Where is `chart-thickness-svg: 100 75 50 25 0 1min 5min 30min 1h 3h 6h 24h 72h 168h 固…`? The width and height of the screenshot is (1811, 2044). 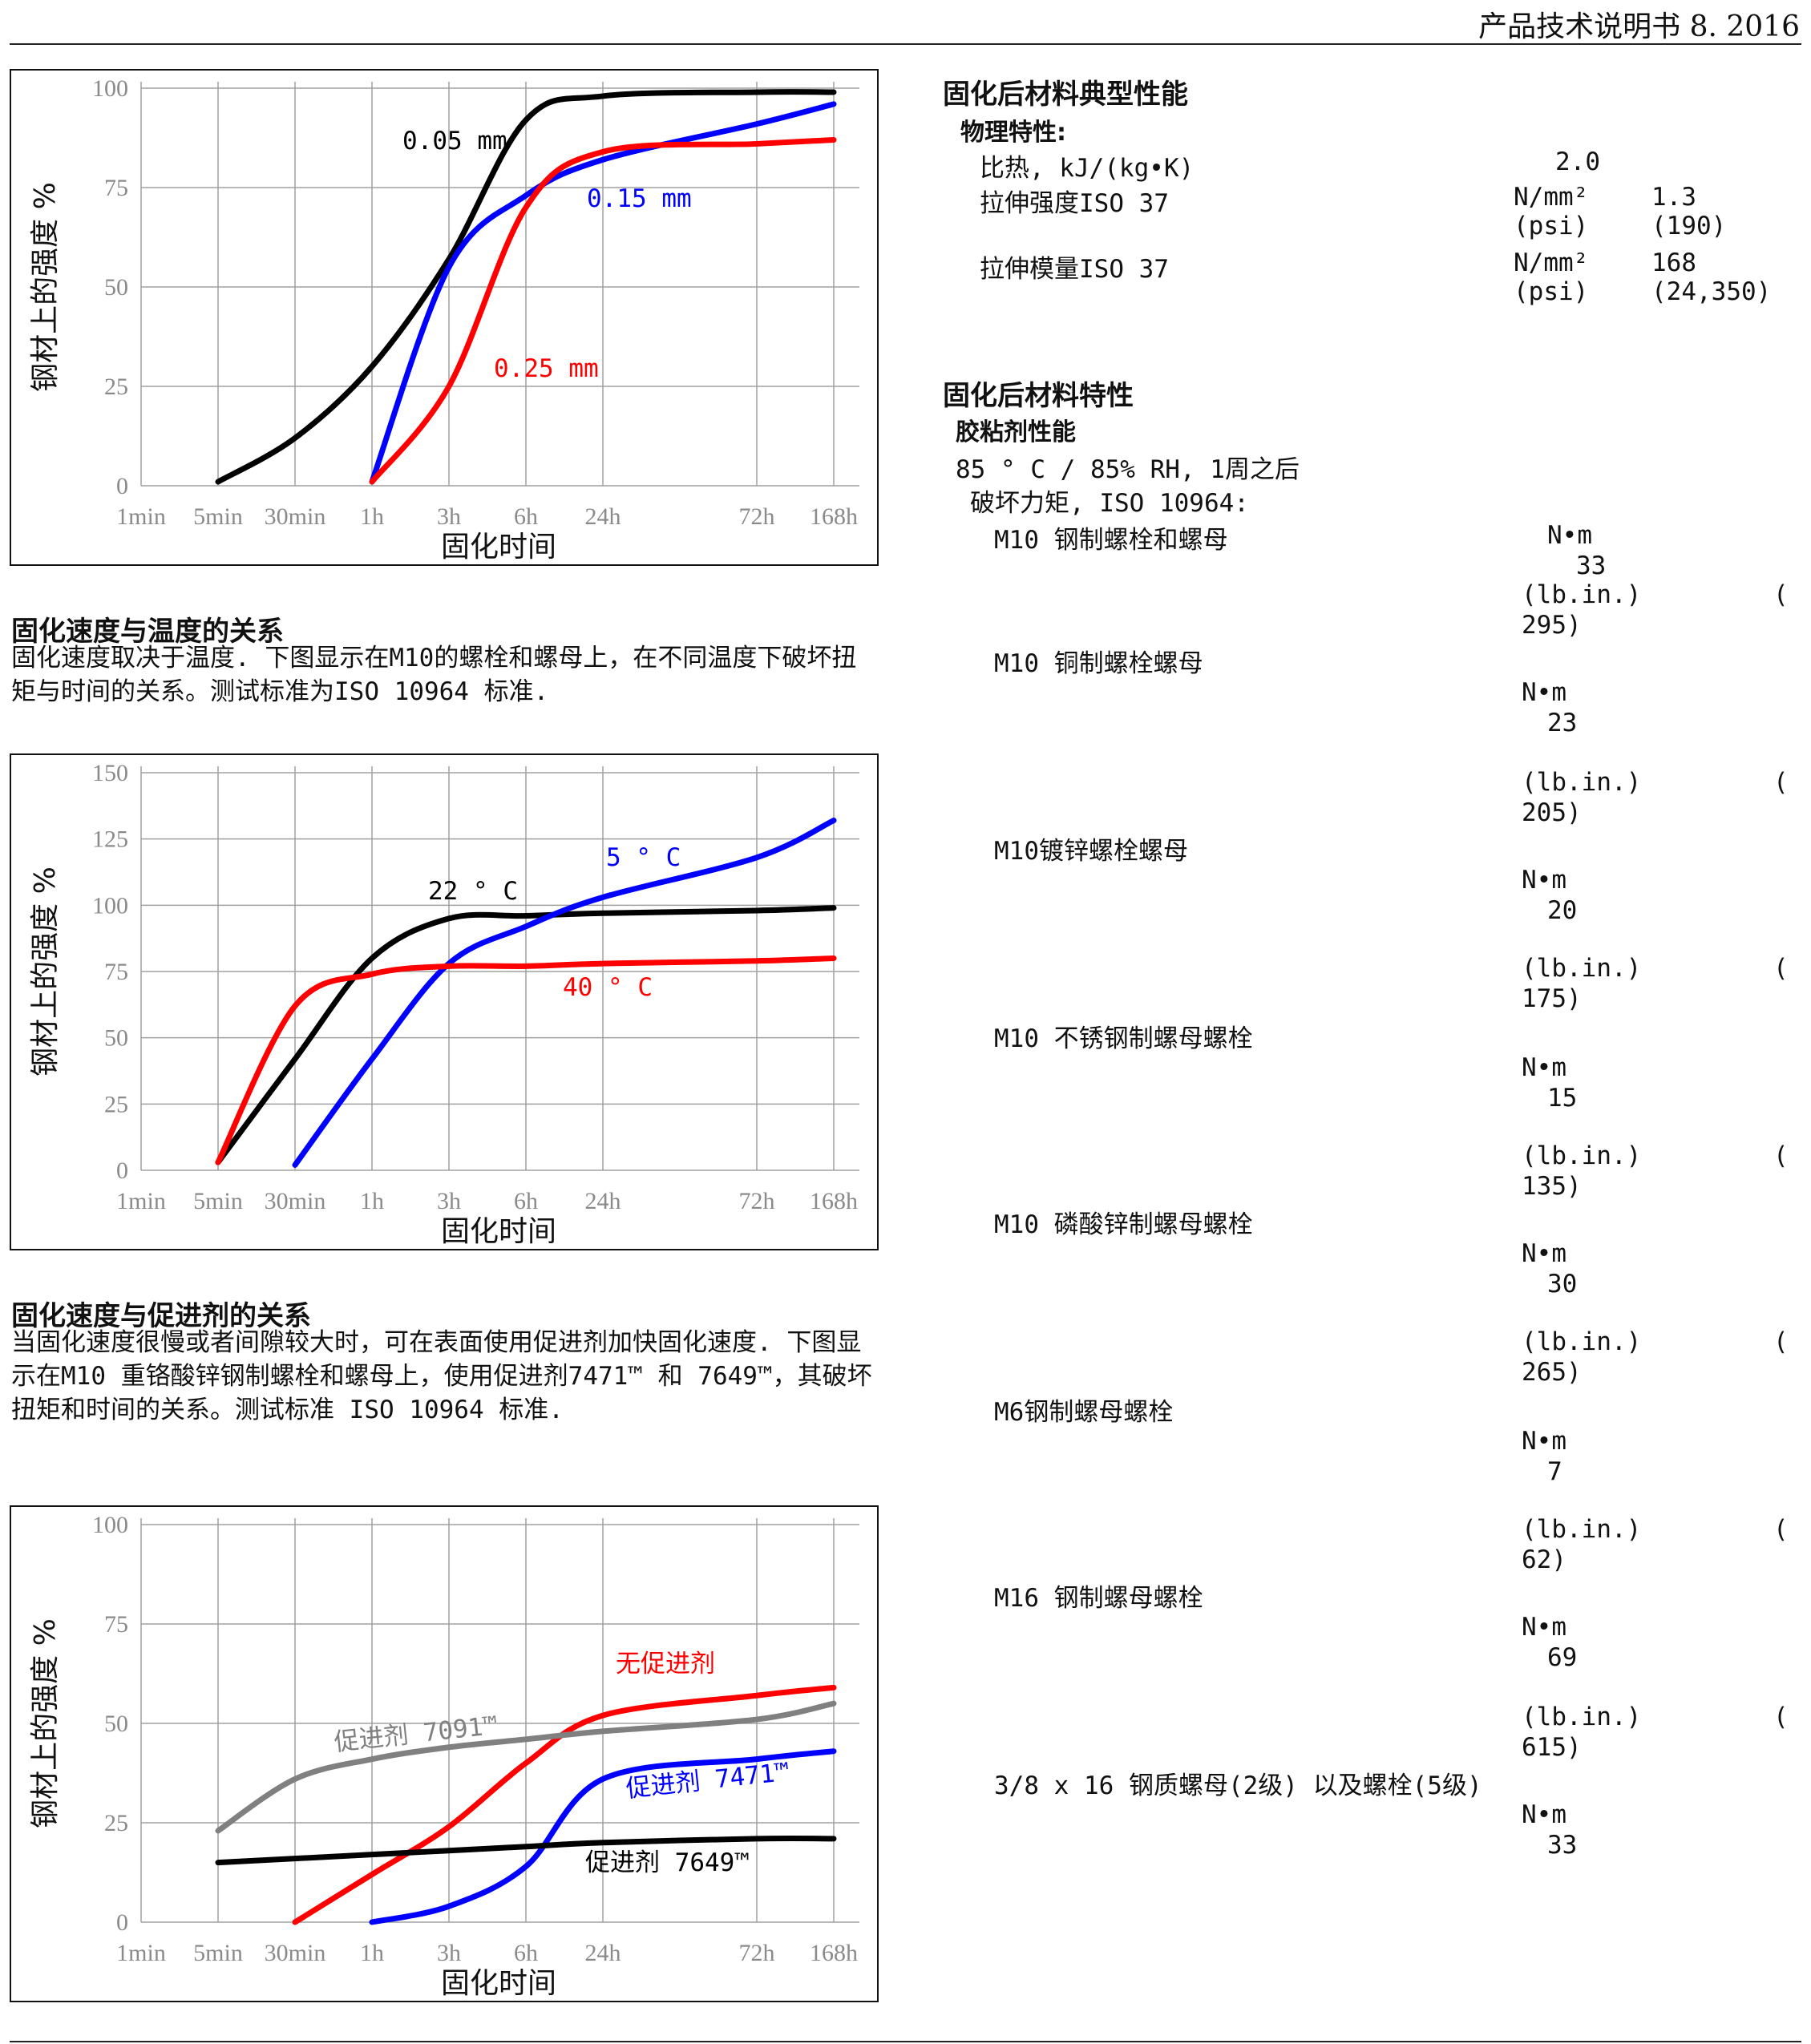 chart-thickness-svg: 100 75 50 25 0 1min 5min 30min 1h 3h 6h 24h 72h 168h 固… is located at coordinates (444, 317).